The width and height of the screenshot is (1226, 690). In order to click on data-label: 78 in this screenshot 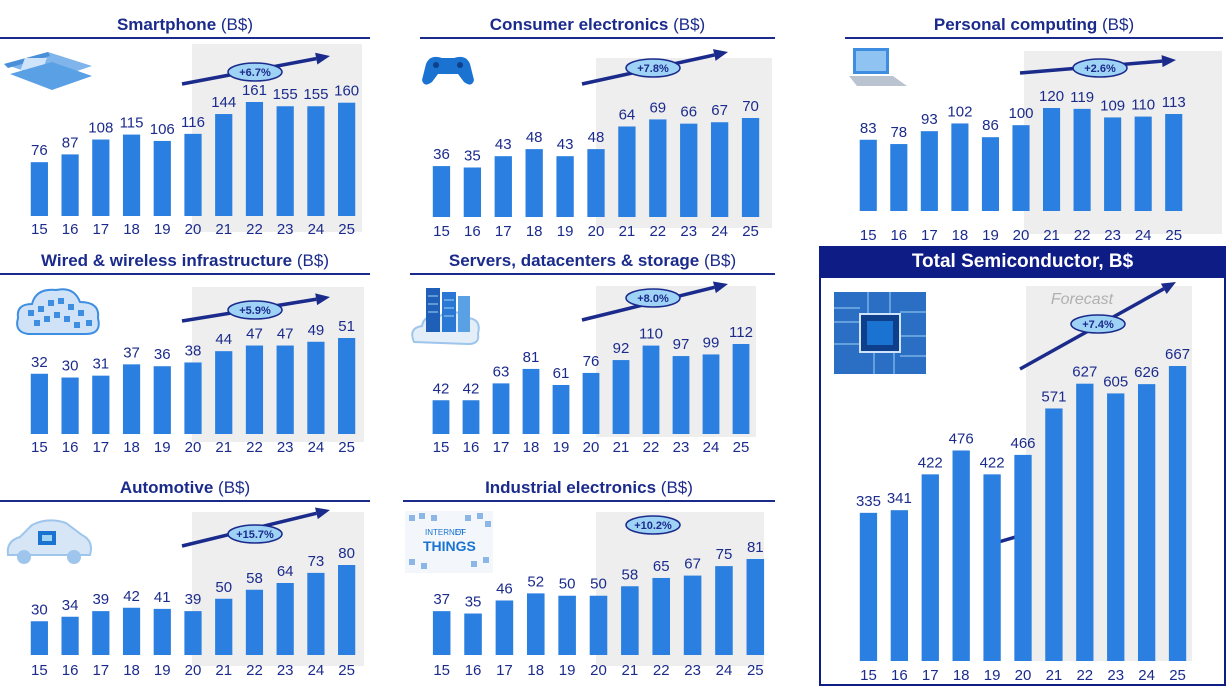, I will do `click(898, 132)`.